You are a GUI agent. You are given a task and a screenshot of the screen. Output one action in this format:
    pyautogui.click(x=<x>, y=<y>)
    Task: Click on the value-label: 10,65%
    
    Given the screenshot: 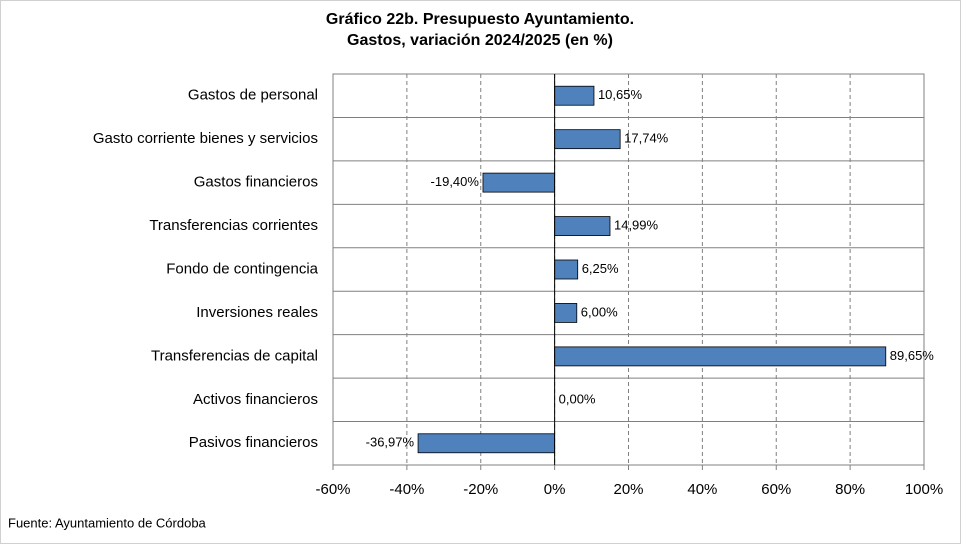 What is the action you would take?
    pyautogui.click(x=620, y=94)
    